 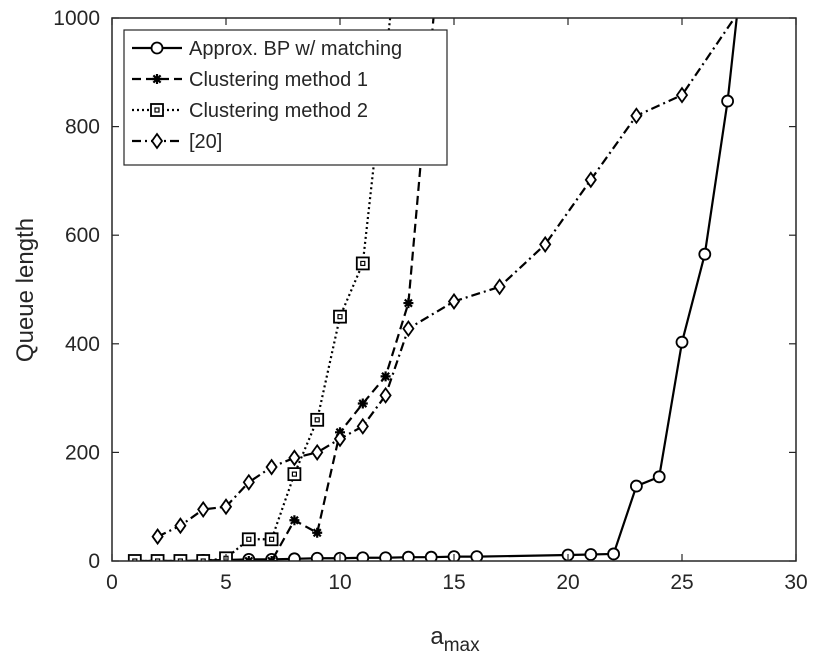 I want to click on legend-item-4: [20], so click(x=177, y=142).